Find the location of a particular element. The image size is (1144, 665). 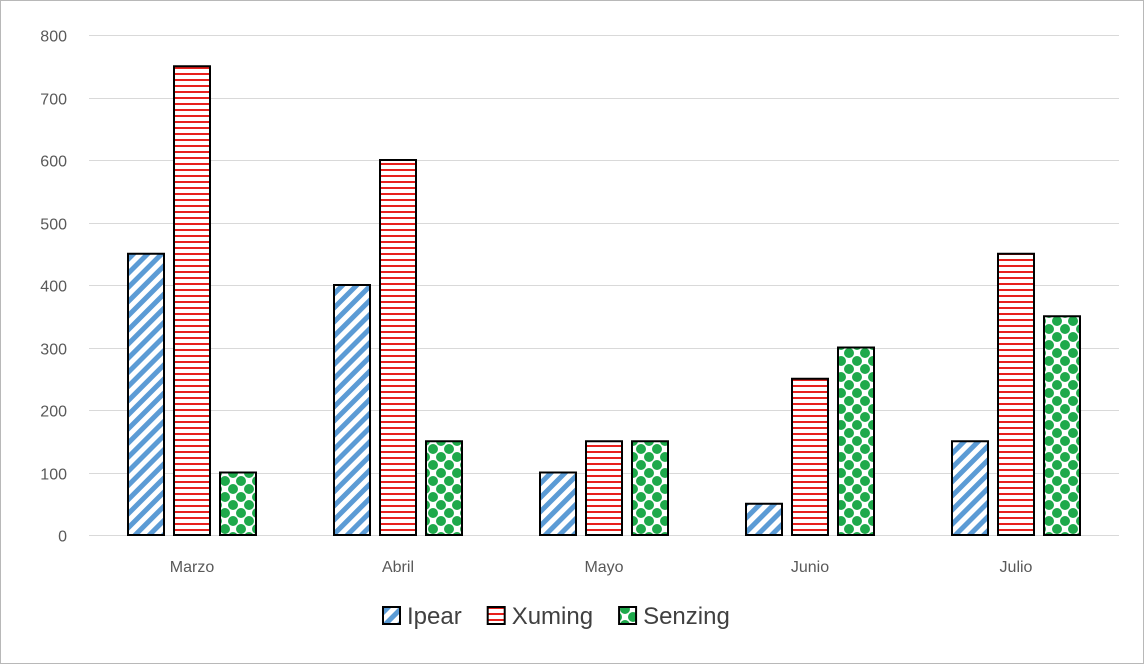

x-tick-label: Mayo is located at coordinates (603, 567).